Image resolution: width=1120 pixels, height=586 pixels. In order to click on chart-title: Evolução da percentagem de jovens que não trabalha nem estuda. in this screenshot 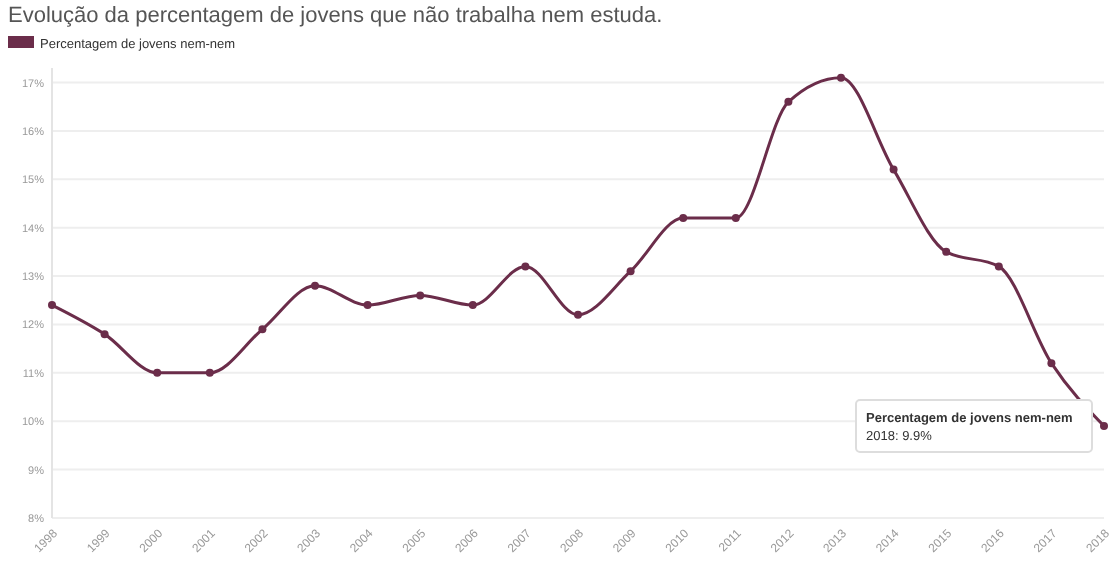, I will do `click(335, 16)`.